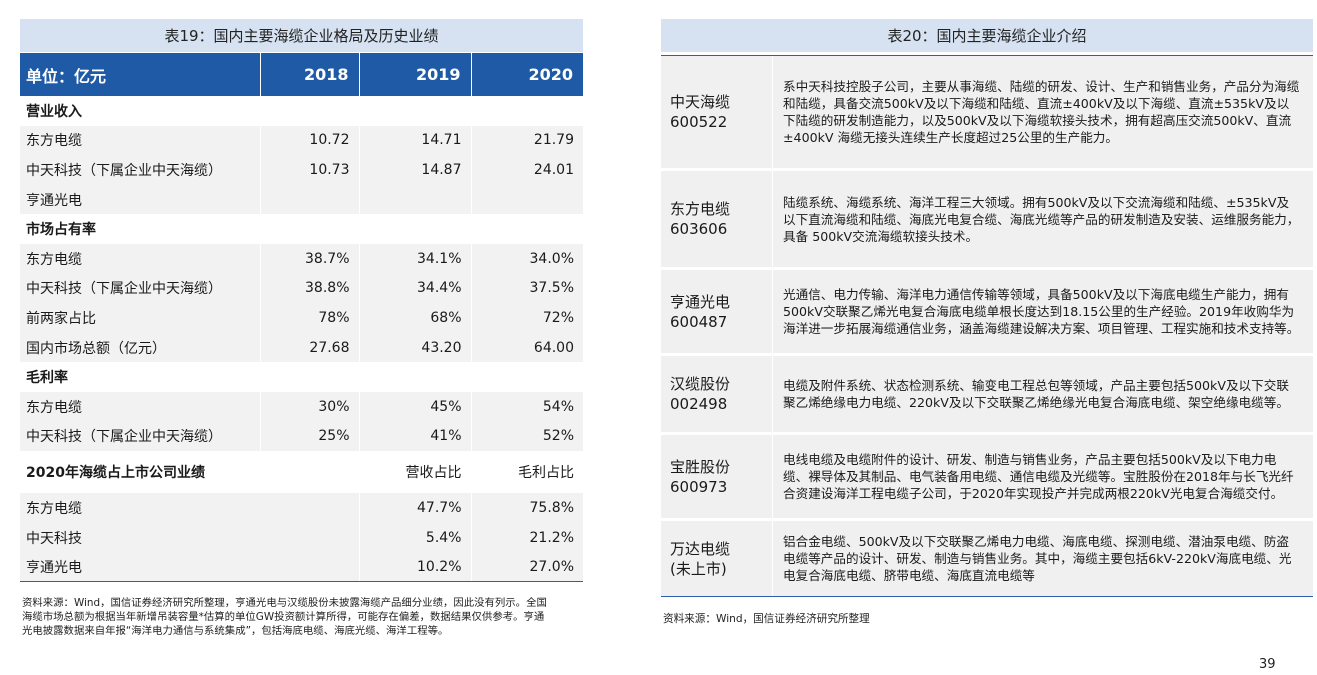 The height and width of the screenshot is (675, 1317). Describe the element at coordinates (190, 472) in the screenshot. I see `section-label: 2020年海缆占上市公司业绩` at that location.